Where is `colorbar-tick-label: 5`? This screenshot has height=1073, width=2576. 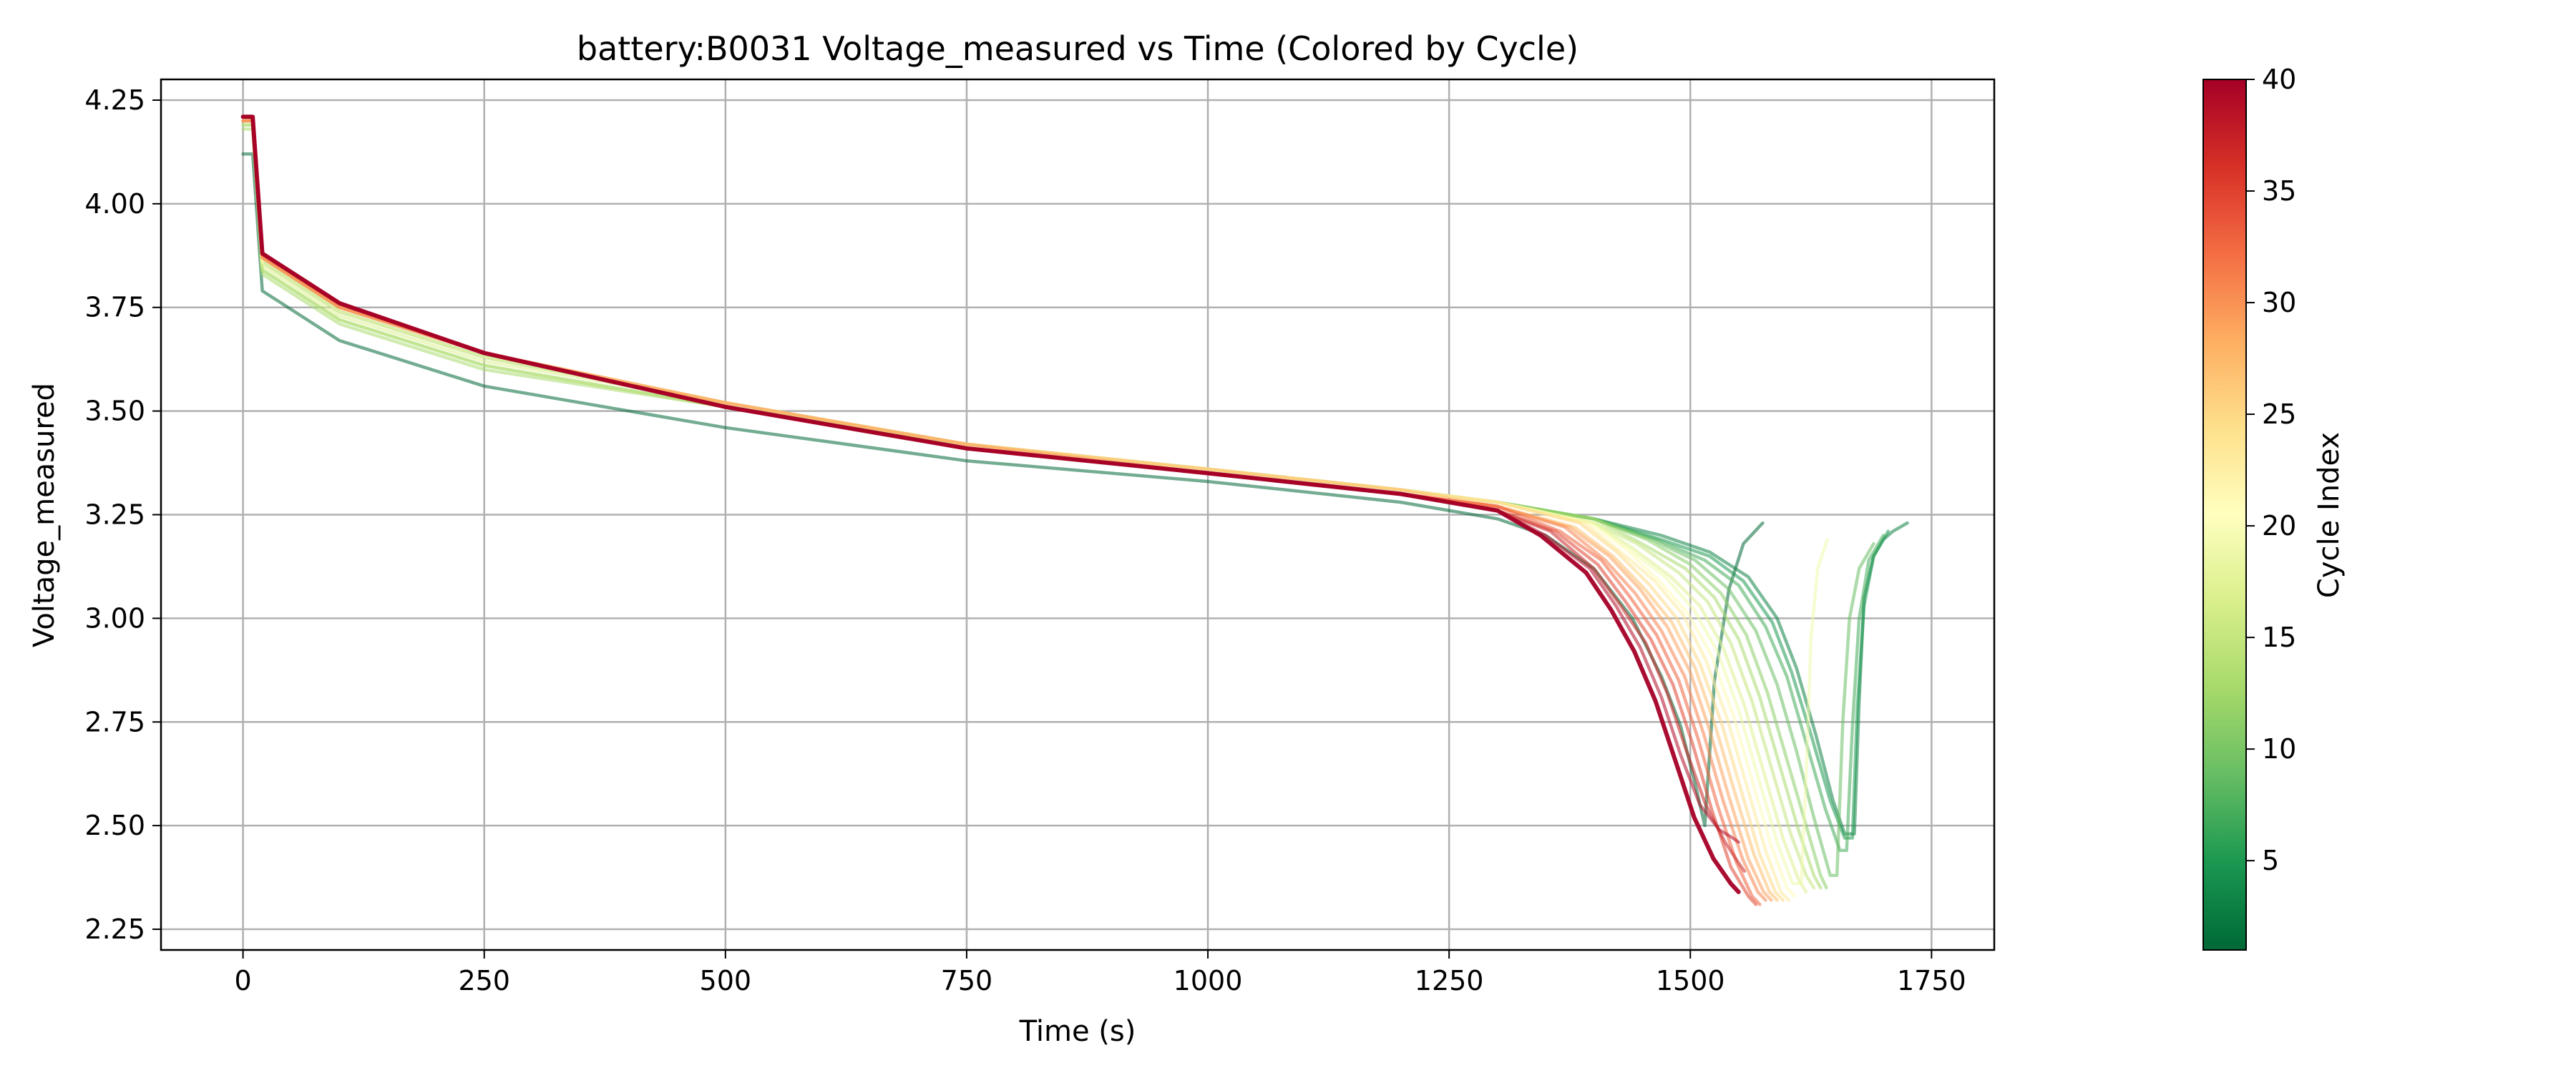 colorbar-tick-label: 5 is located at coordinates (2270, 860).